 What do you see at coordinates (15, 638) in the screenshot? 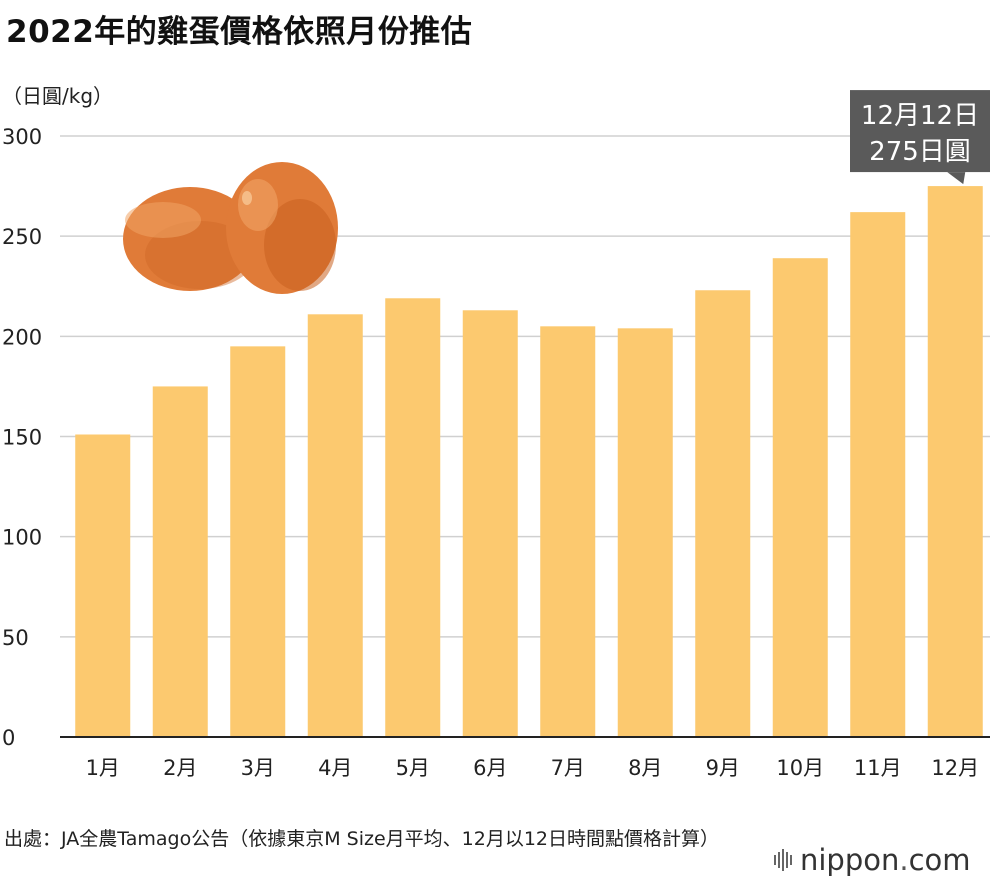
I see `y-tick-label: 50` at bounding box center [15, 638].